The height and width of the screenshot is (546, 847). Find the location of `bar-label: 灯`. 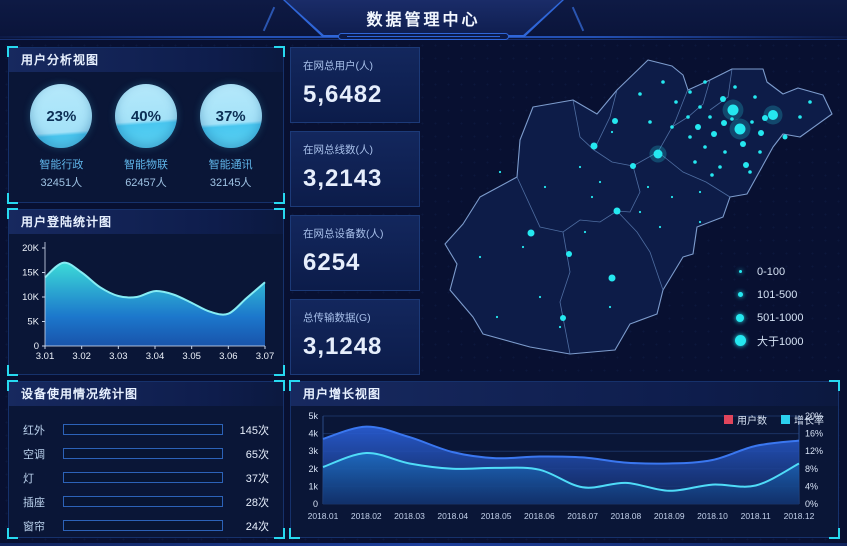

bar-label: 灯 is located at coordinates (28, 478).